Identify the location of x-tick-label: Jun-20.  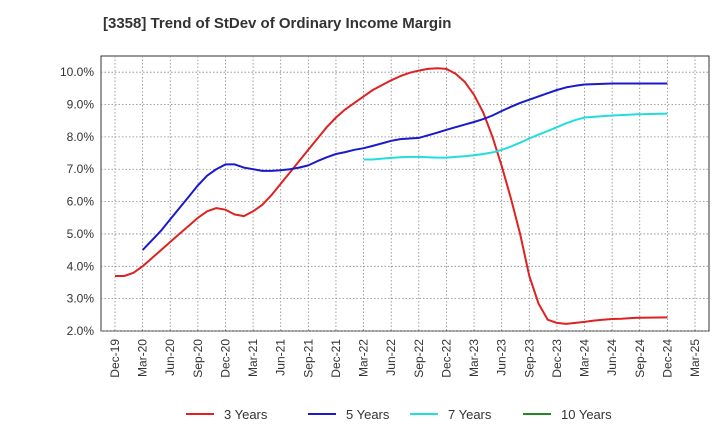
(170, 357).